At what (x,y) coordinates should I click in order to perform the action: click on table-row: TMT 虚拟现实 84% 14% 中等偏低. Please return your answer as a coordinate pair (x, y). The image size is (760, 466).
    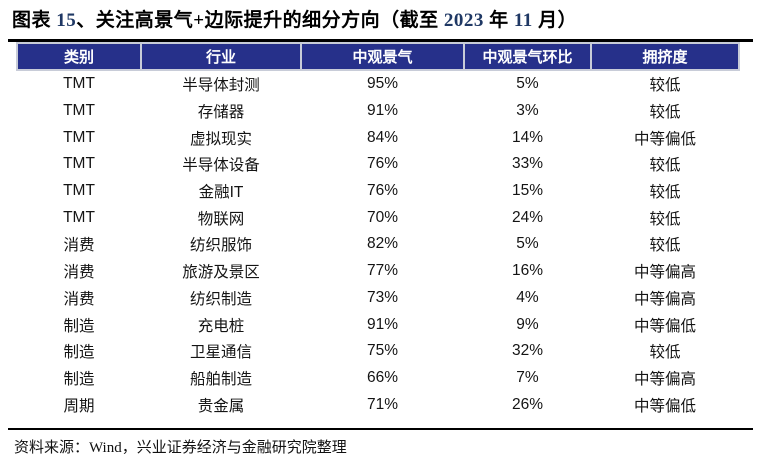
    Looking at the image, I should click on (378, 137).